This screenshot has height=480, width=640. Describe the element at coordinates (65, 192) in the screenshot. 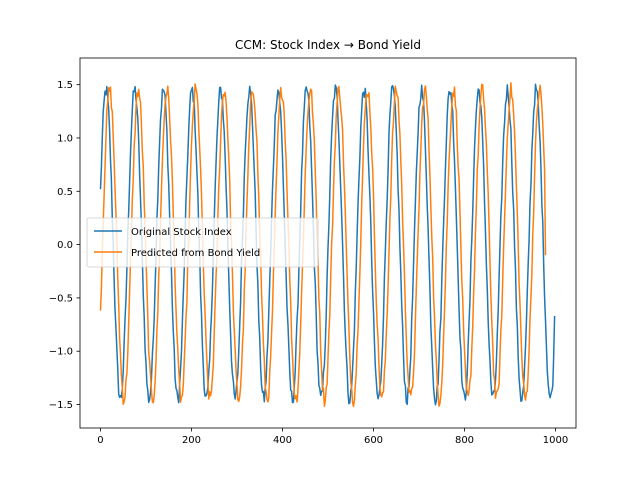

I see `y-tick-label: 0.5` at that location.